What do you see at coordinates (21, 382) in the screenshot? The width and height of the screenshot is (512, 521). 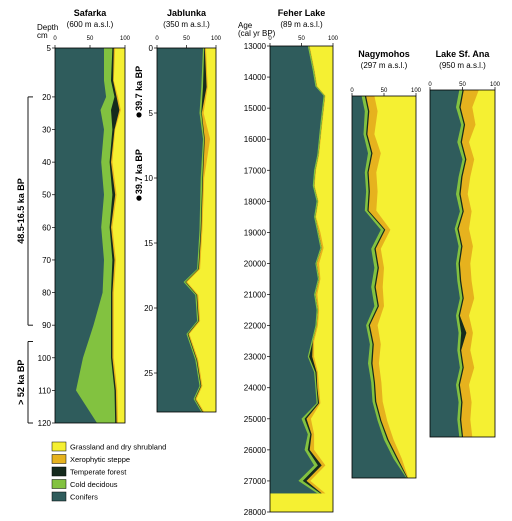 I see `zone-label: > 52 ka BP` at bounding box center [21, 382].